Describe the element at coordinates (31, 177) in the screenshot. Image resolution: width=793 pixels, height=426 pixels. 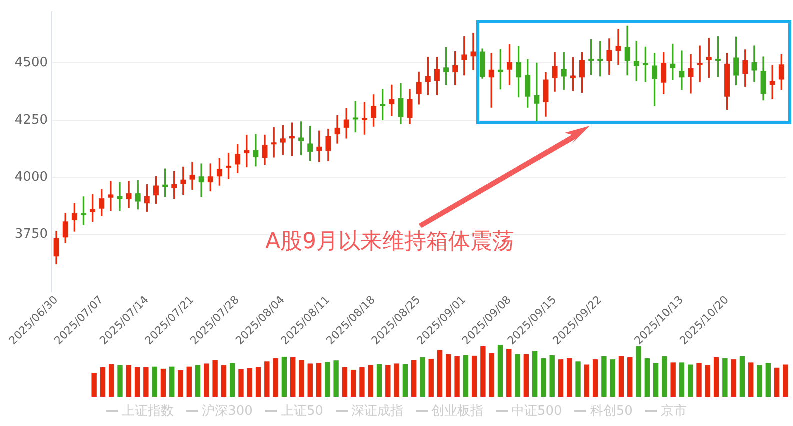
I see `y-tick-label: 4000` at that location.